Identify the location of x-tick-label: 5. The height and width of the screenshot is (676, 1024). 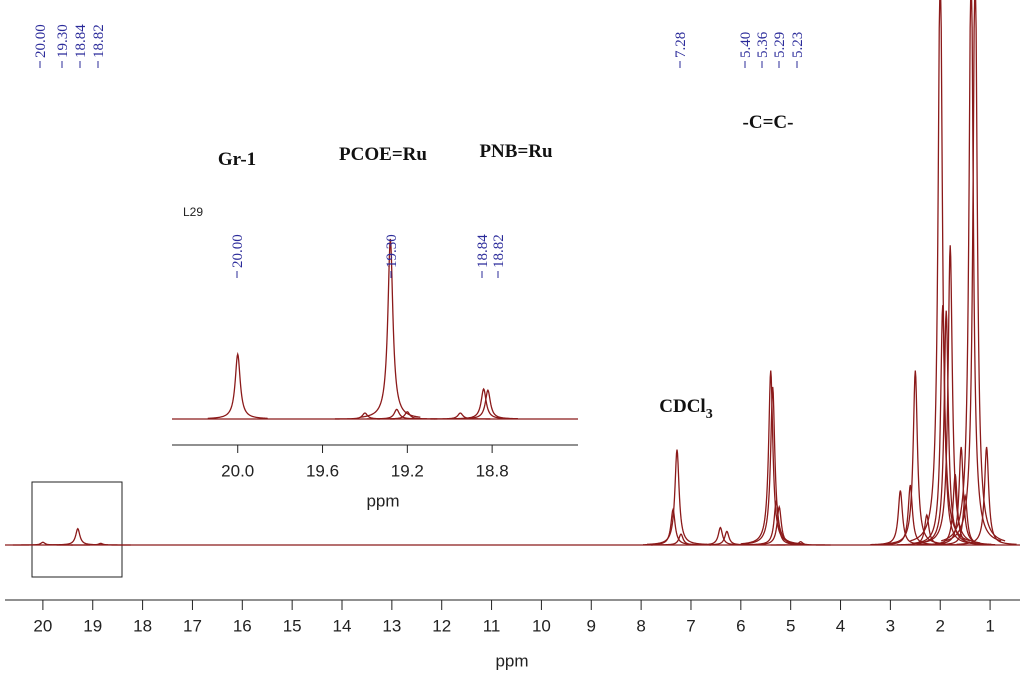
(790, 625).